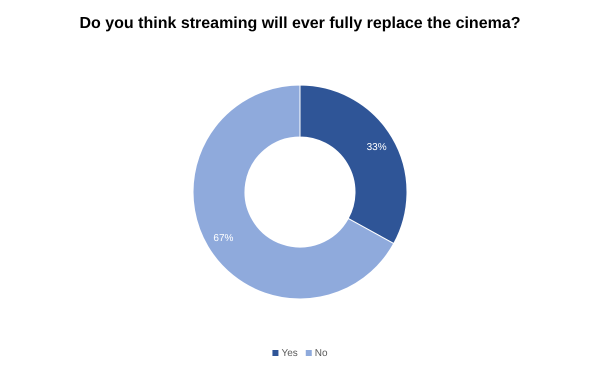 The width and height of the screenshot is (600, 374). I want to click on legend-label: Yes, so click(289, 353).